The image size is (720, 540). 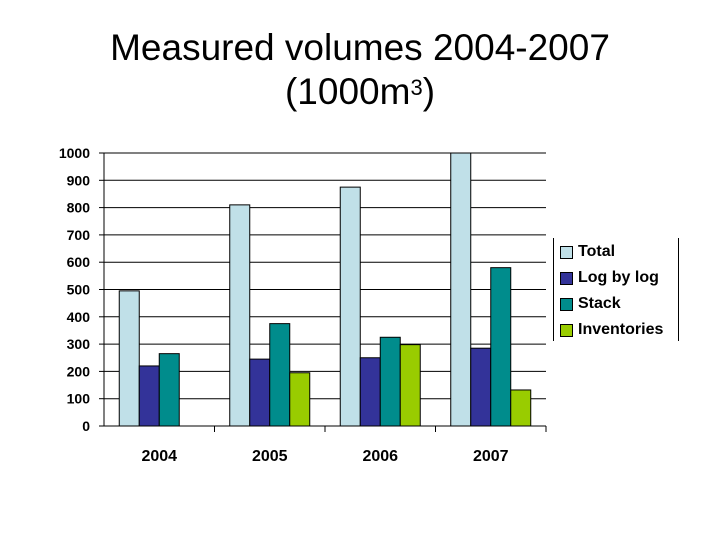 What do you see at coordinates (621, 329) in the screenshot?
I see `legend-label: Inventories` at bounding box center [621, 329].